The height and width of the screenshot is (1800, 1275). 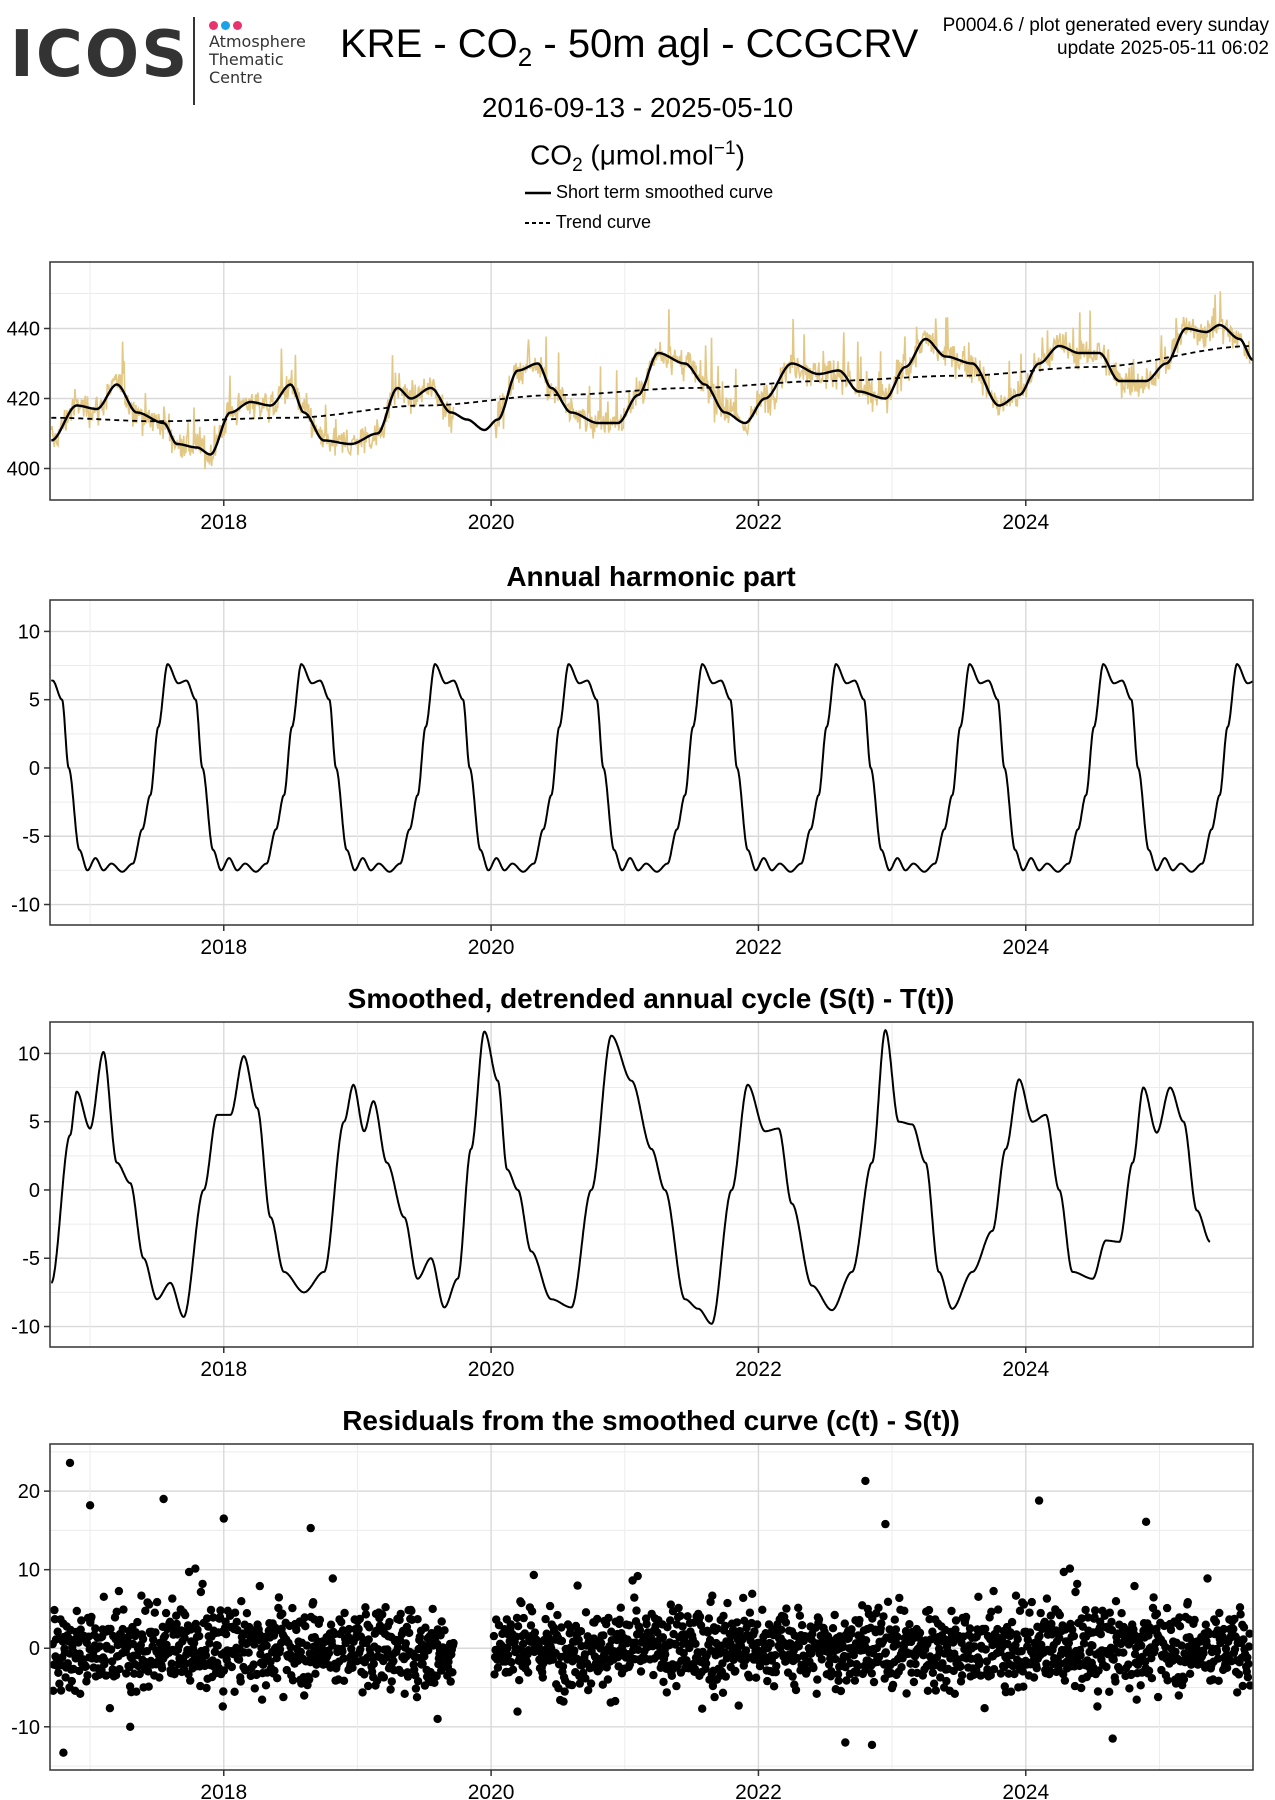 What do you see at coordinates (223, 1369) in the screenshot?
I see `x-tick-label: 2018` at bounding box center [223, 1369].